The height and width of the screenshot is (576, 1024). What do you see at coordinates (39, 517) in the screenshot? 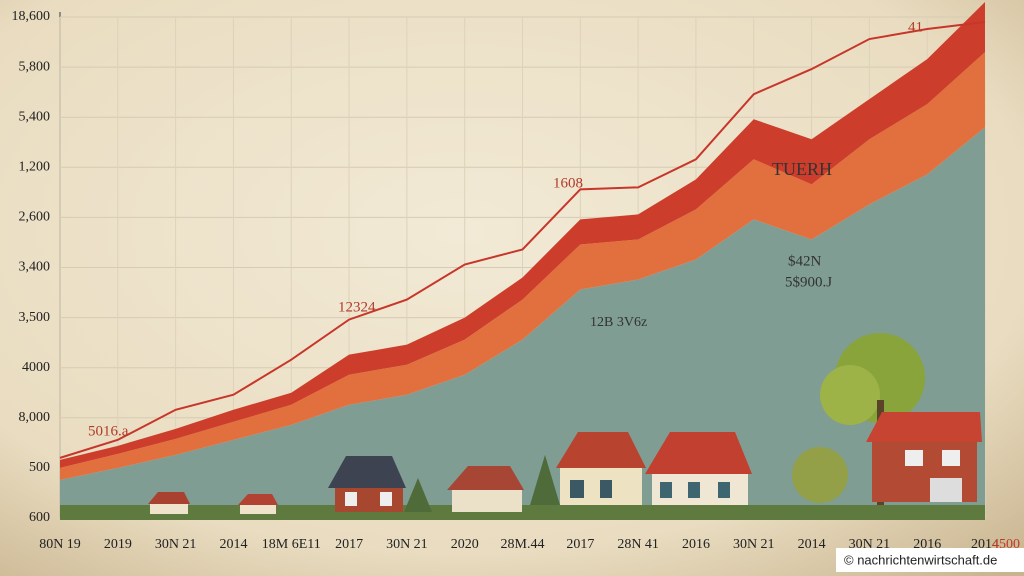
I see `y-tick-label: 600` at bounding box center [39, 517].